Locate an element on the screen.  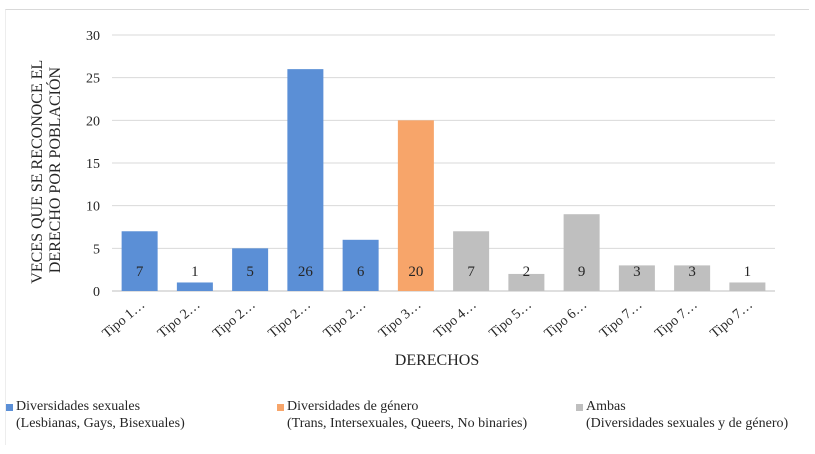
y-tick-label: 25 is located at coordinates (93, 79).